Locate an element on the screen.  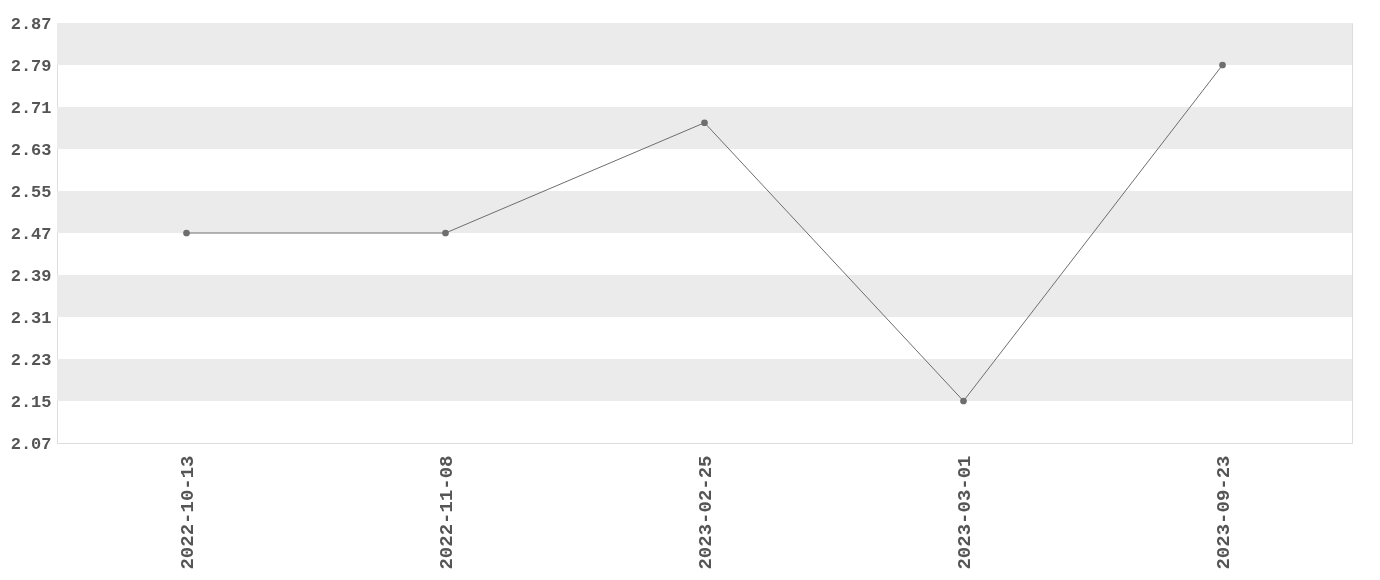
y-tick-label: 2.39 is located at coordinates (31, 276).